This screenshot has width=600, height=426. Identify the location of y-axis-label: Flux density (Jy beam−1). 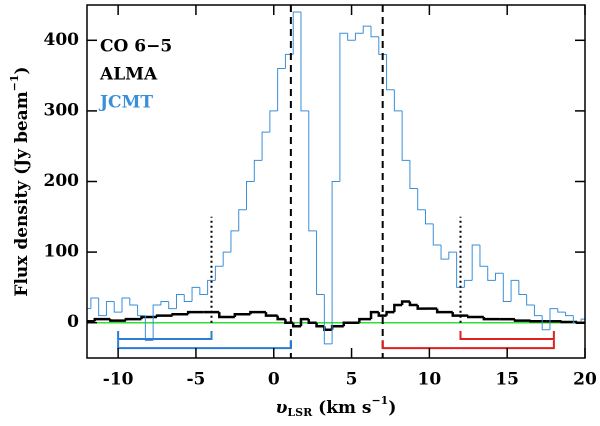
(20, 181).